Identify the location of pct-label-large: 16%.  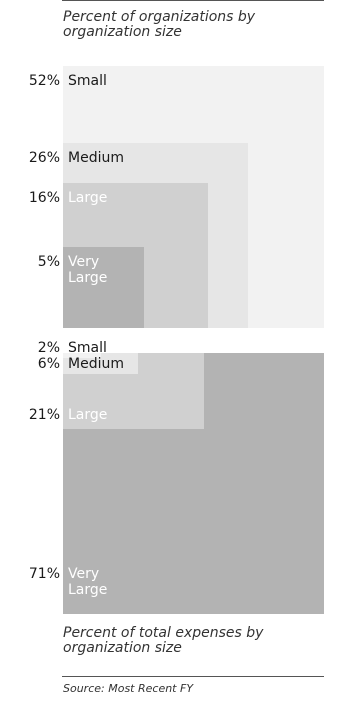
(44, 198).